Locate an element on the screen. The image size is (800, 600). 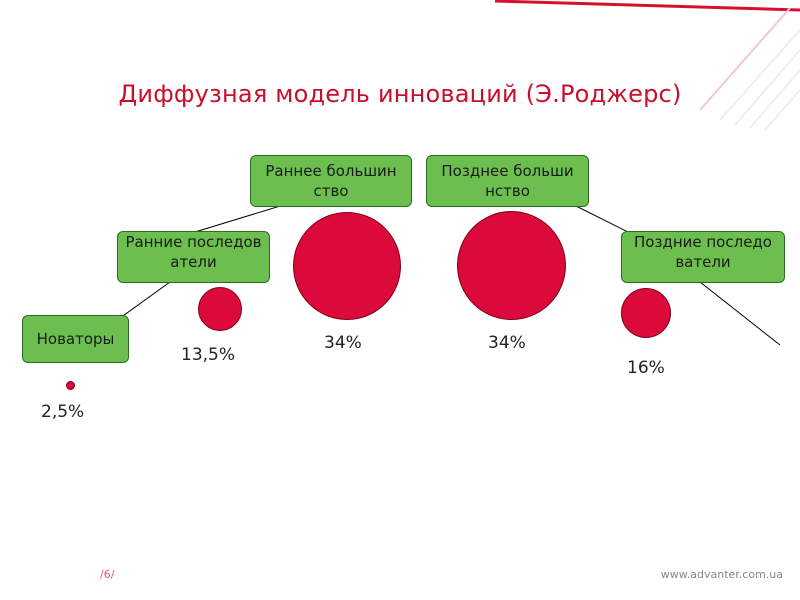
circle-early-majority is located at coordinates (347, 266).